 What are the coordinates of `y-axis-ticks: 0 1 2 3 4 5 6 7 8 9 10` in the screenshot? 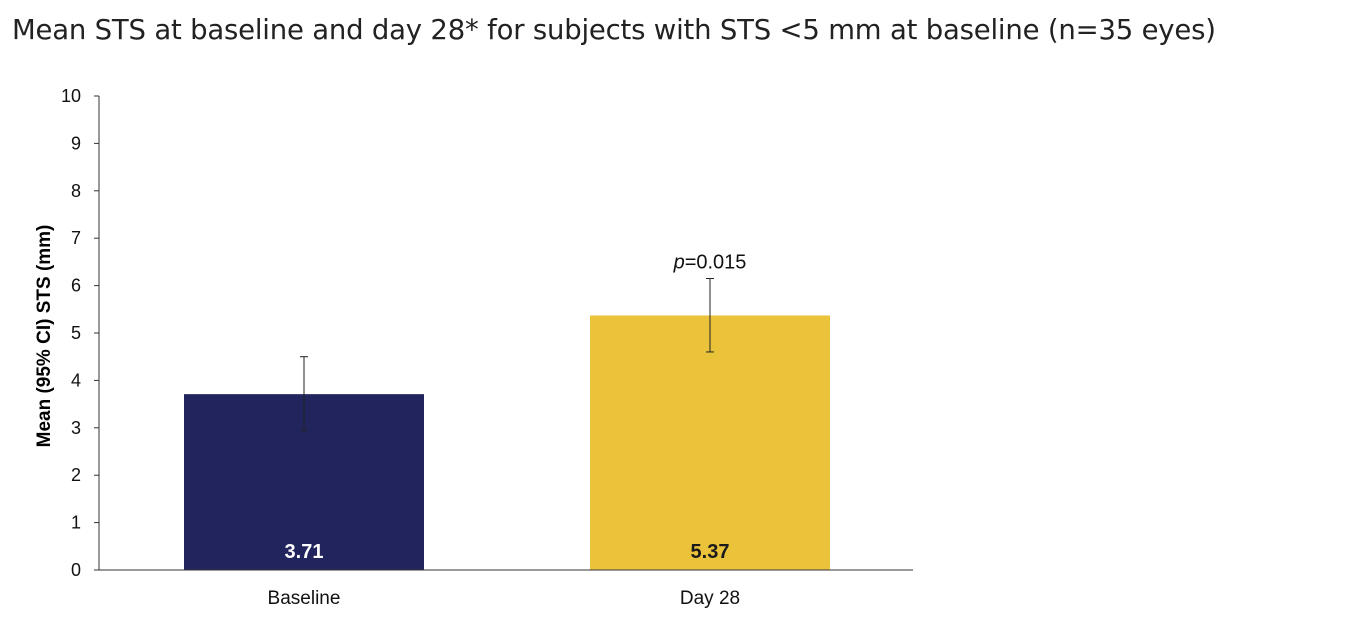 It's located at (80, 333).